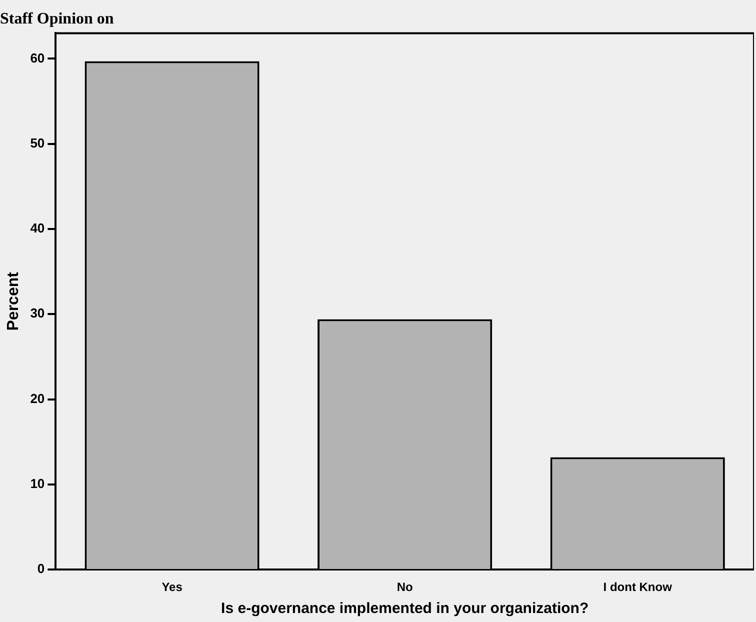  What do you see at coordinates (57, 19) in the screenshot?
I see `chart-title: Staff Opinion on` at bounding box center [57, 19].